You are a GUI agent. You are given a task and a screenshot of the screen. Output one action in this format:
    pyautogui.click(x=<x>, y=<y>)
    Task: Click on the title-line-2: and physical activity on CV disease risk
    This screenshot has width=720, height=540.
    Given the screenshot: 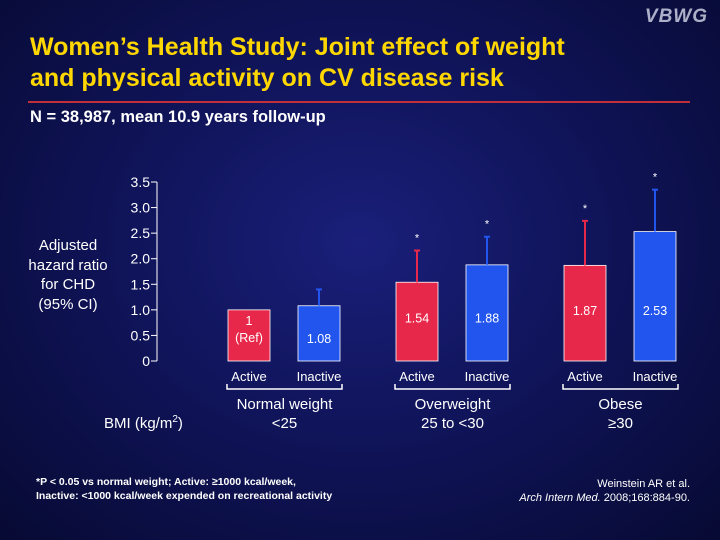 What is the action you would take?
    pyautogui.click(x=267, y=78)
    